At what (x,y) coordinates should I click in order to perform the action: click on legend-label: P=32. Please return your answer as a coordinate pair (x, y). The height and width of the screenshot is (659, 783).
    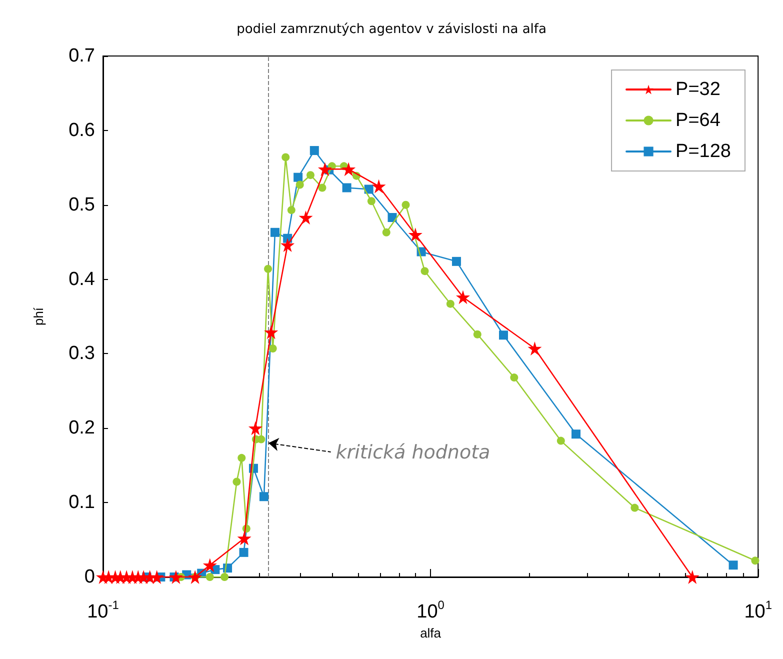
    Looking at the image, I should click on (698, 89).